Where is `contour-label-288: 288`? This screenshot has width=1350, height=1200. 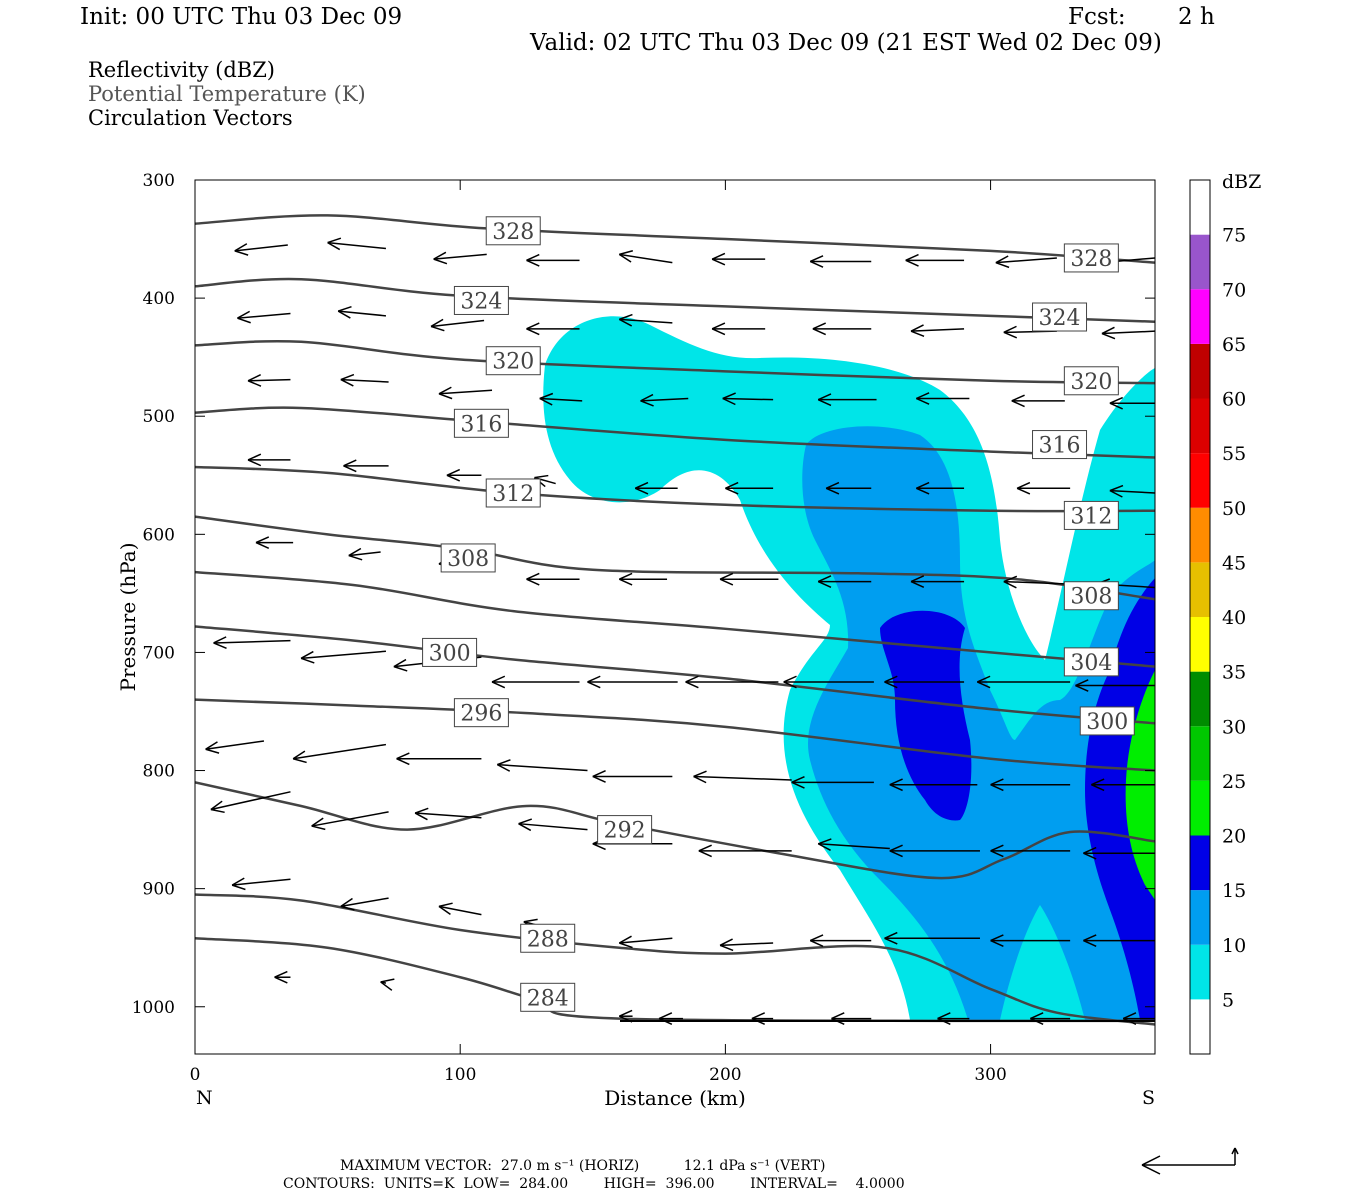 contour-label-288: 288 is located at coordinates (548, 938).